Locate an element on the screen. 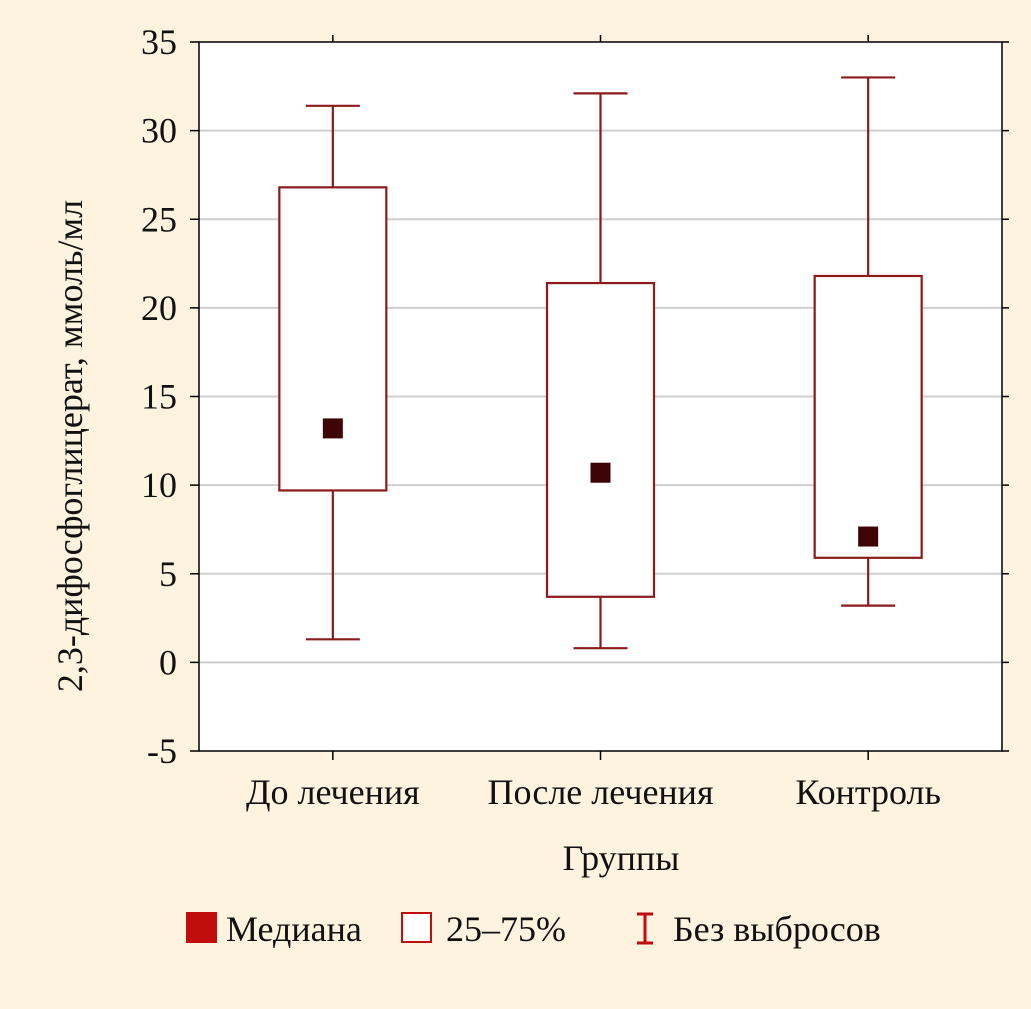 The height and width of the screenshot is (1009, 1031). x-tick-label: До лечения is located at coordinates (333, 792).